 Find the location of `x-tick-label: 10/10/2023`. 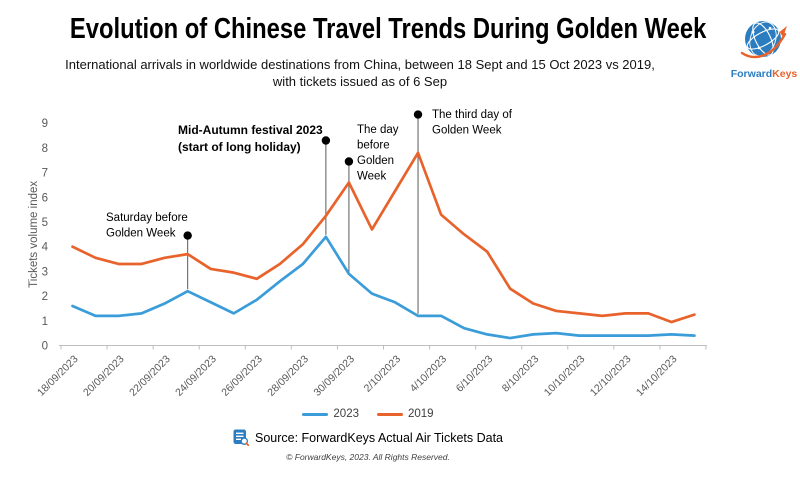

x-tick-label: 10/10/2023 is located at coordinates (565, 376).